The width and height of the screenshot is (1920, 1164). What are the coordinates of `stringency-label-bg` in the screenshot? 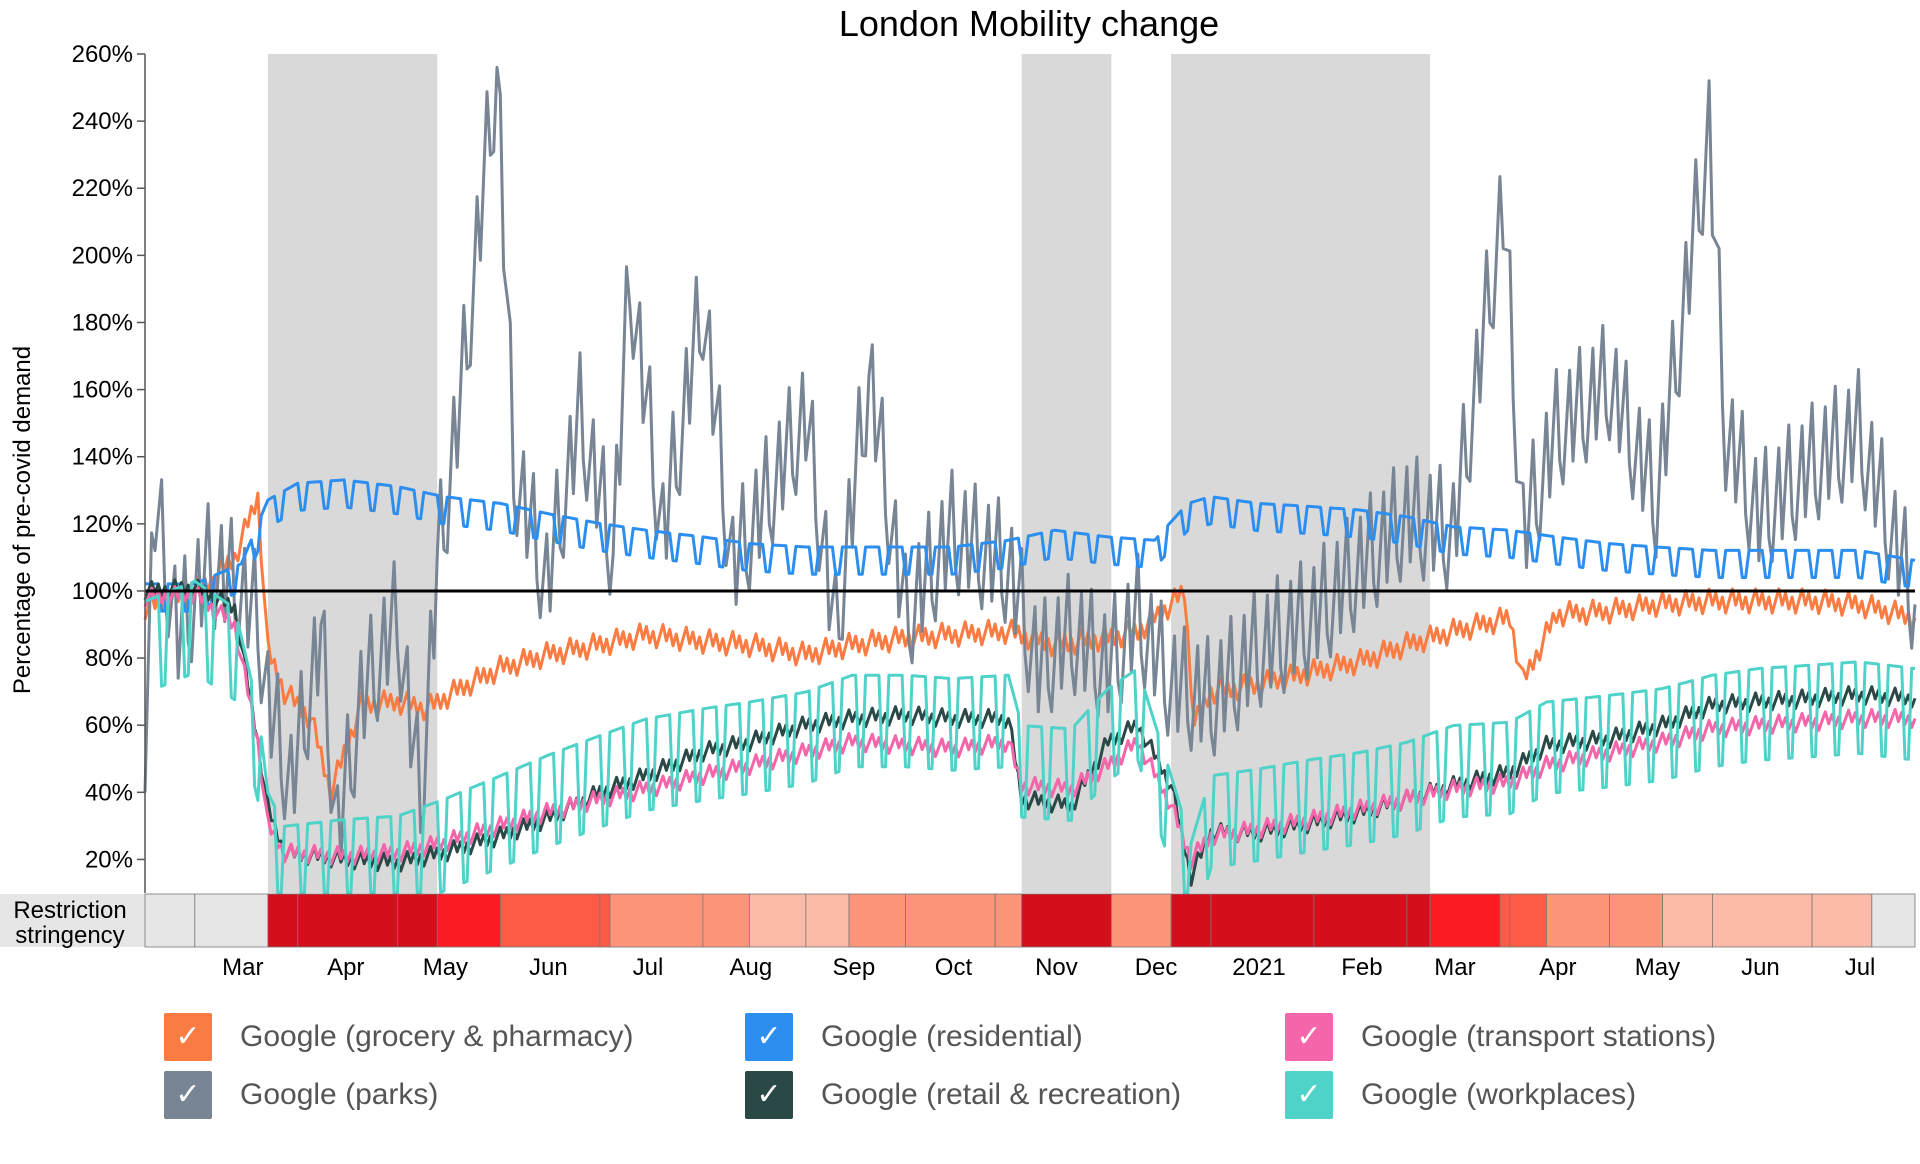 It's located at (72, 920).